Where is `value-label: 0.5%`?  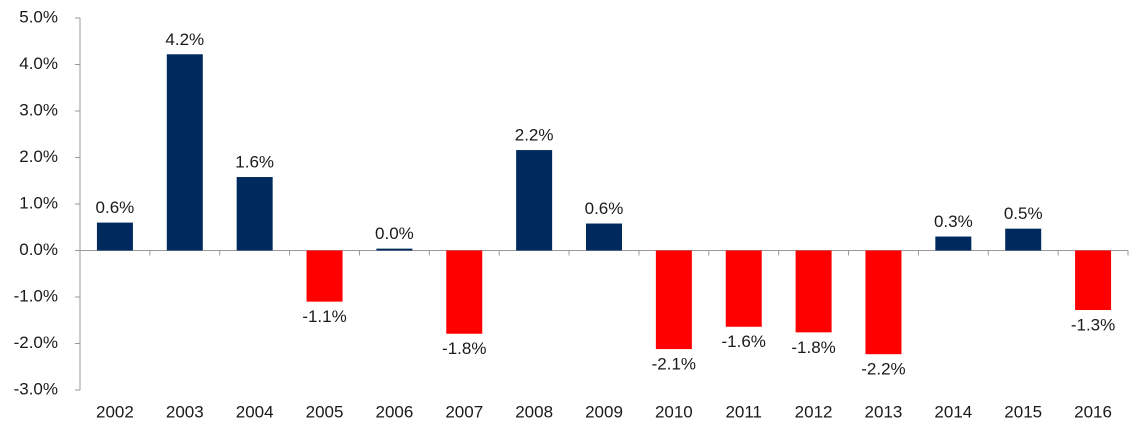
value-label: 0.5% is located at coordinates (1023, 213).